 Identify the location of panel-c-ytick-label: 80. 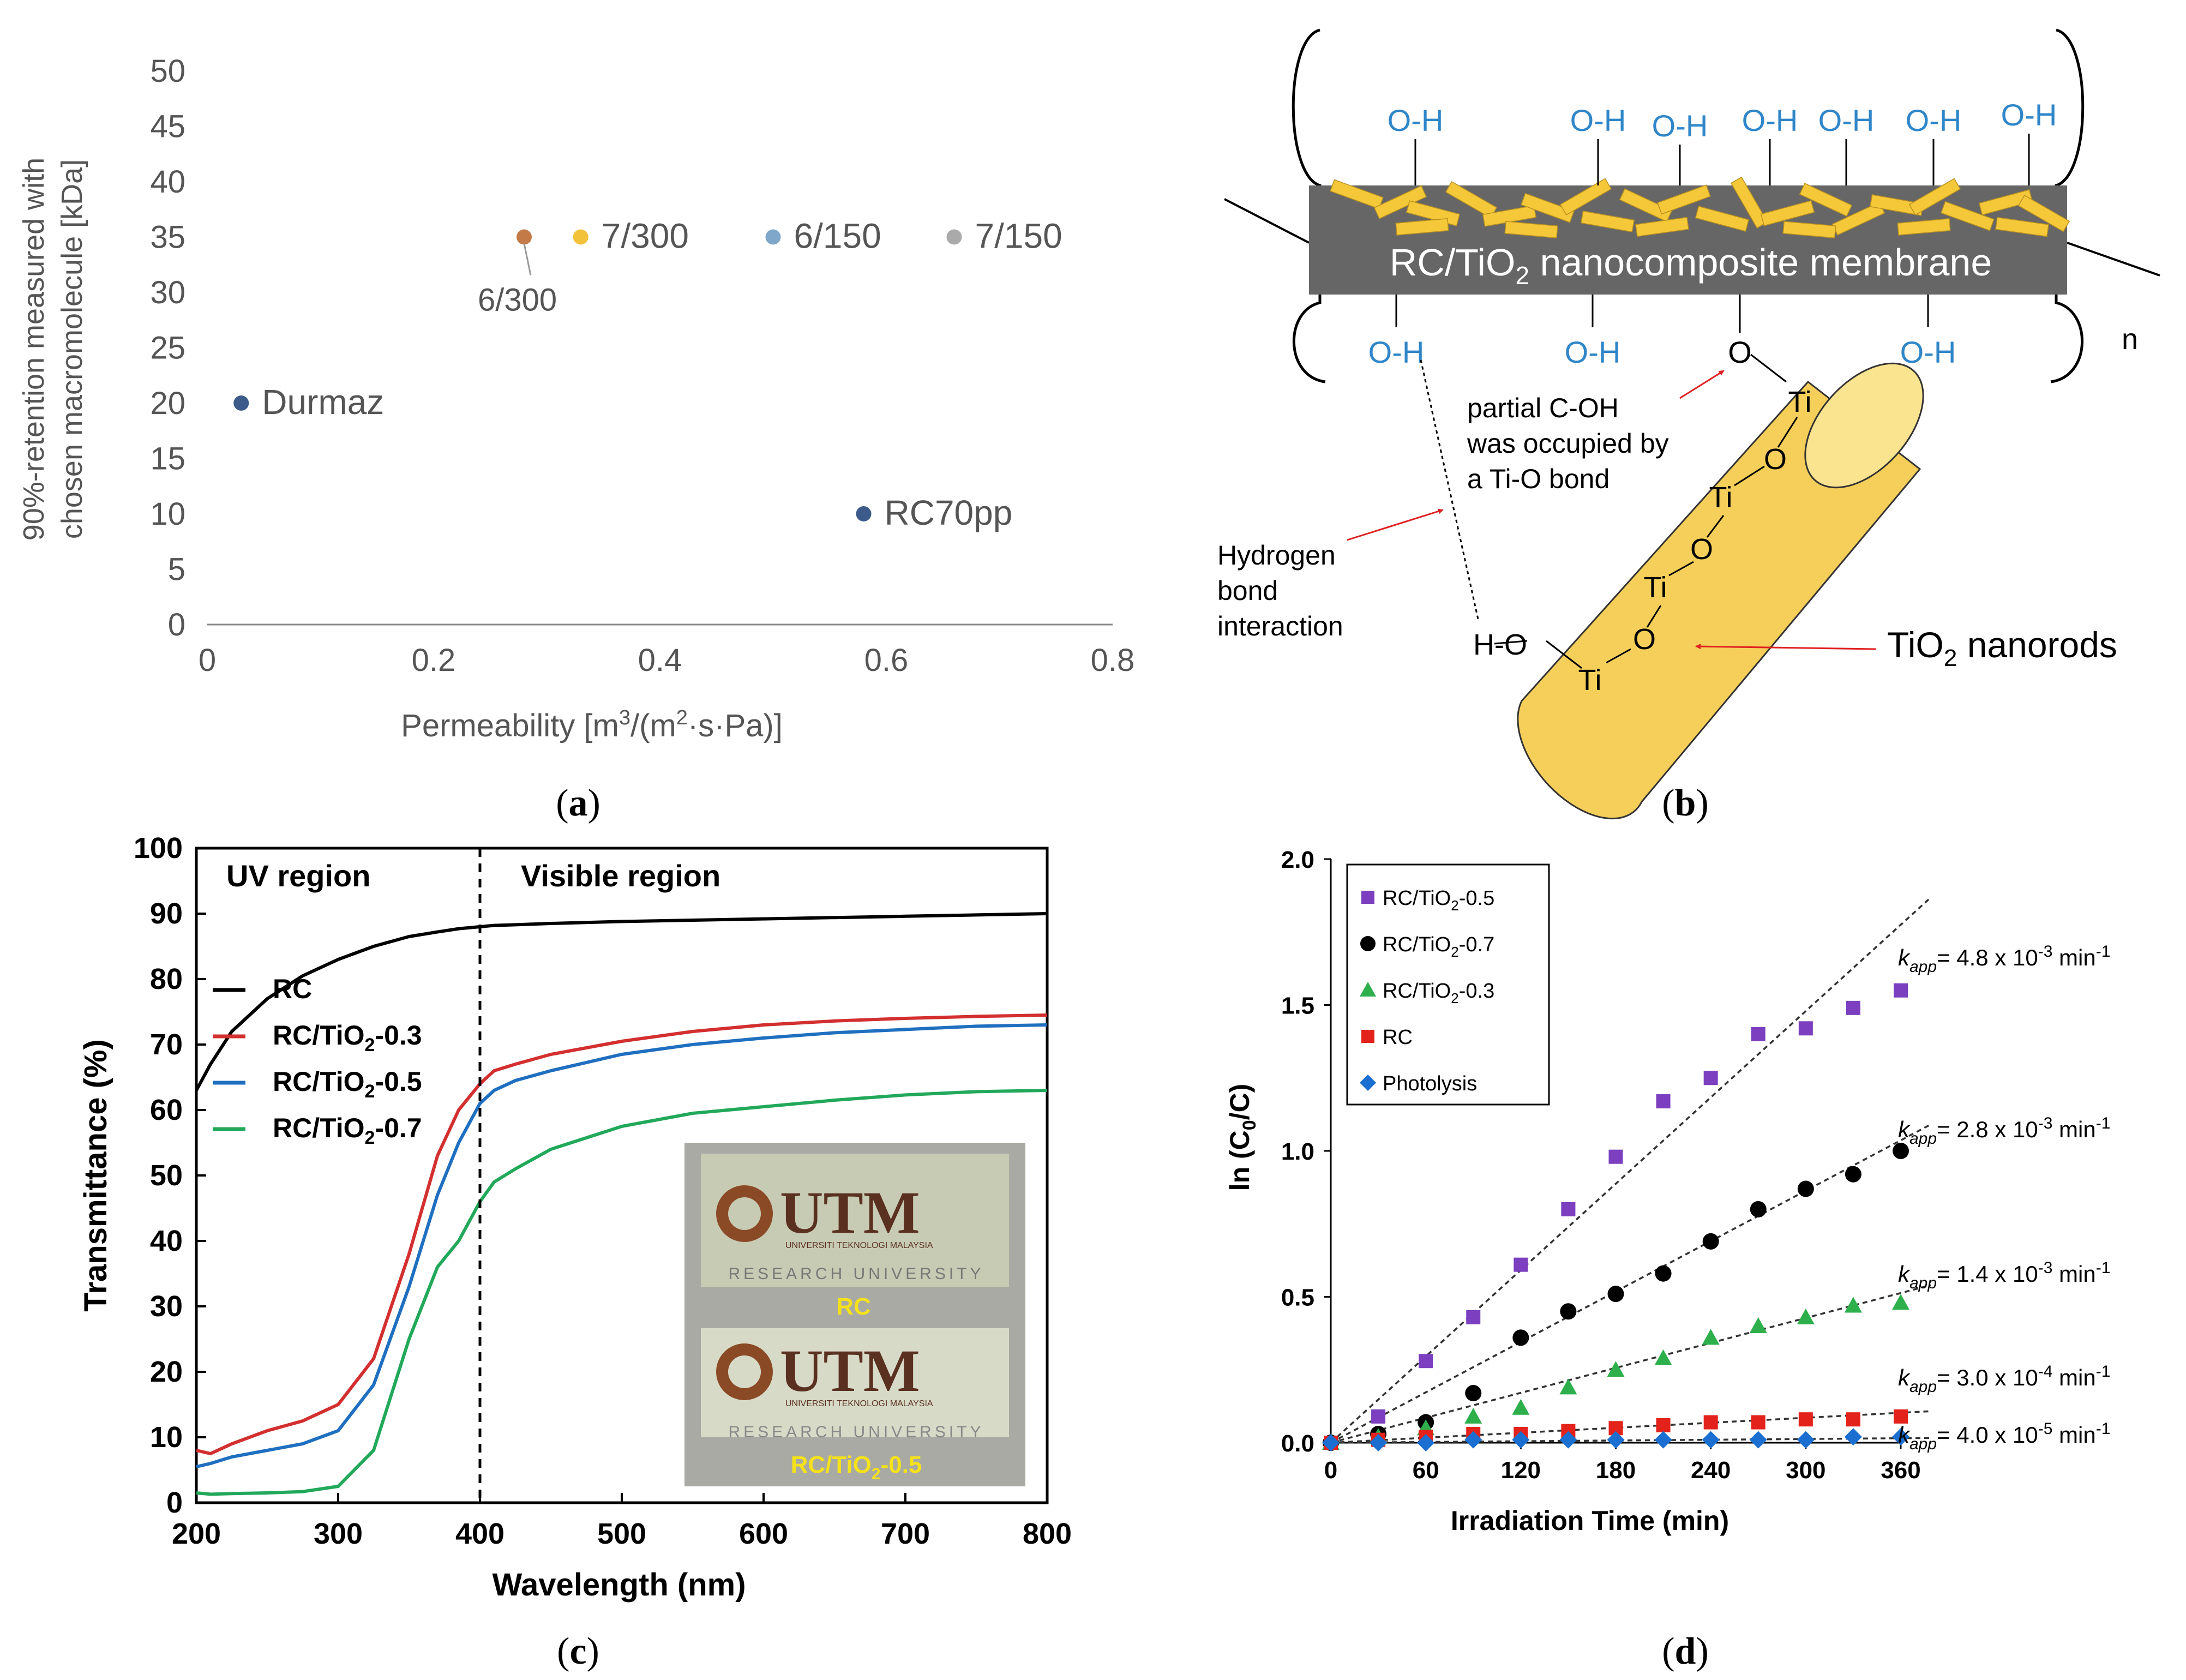
(167, 979).